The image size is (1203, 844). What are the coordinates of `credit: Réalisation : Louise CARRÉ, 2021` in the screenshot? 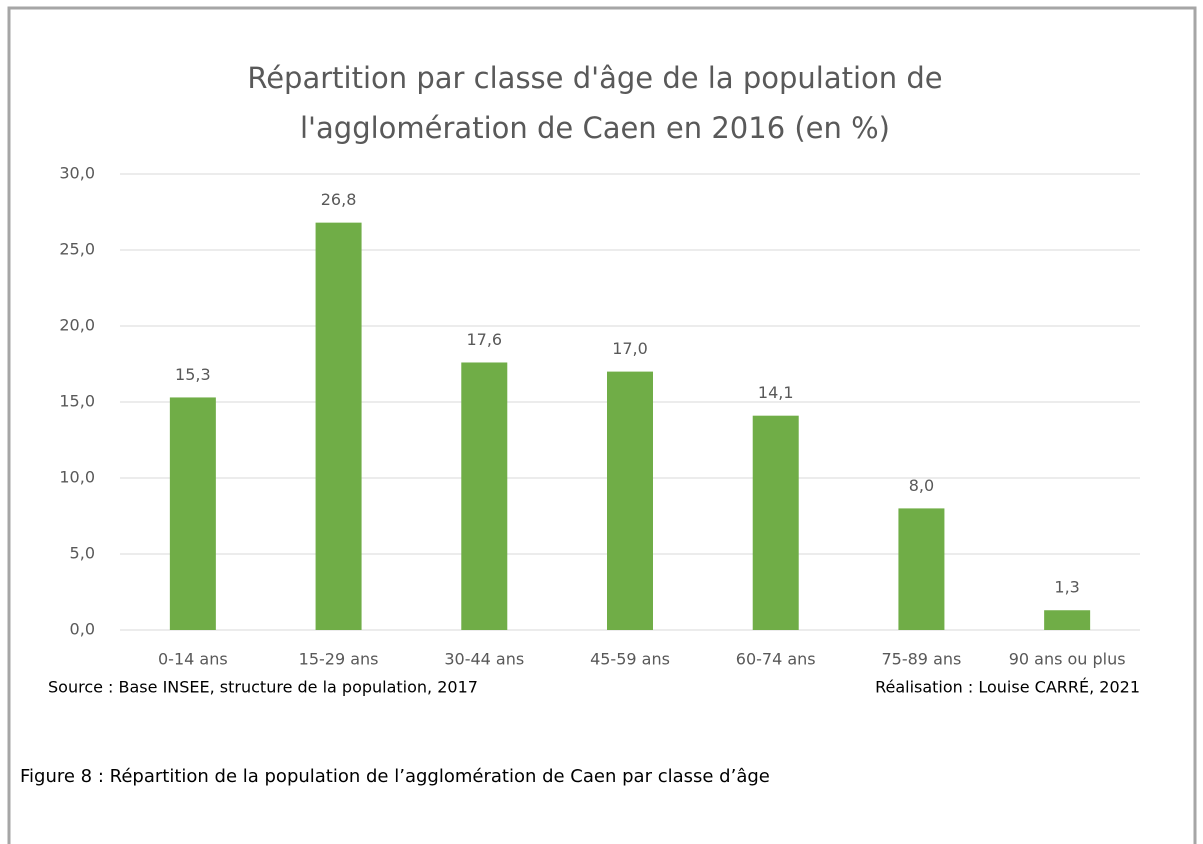 It's located at (1007, 687).